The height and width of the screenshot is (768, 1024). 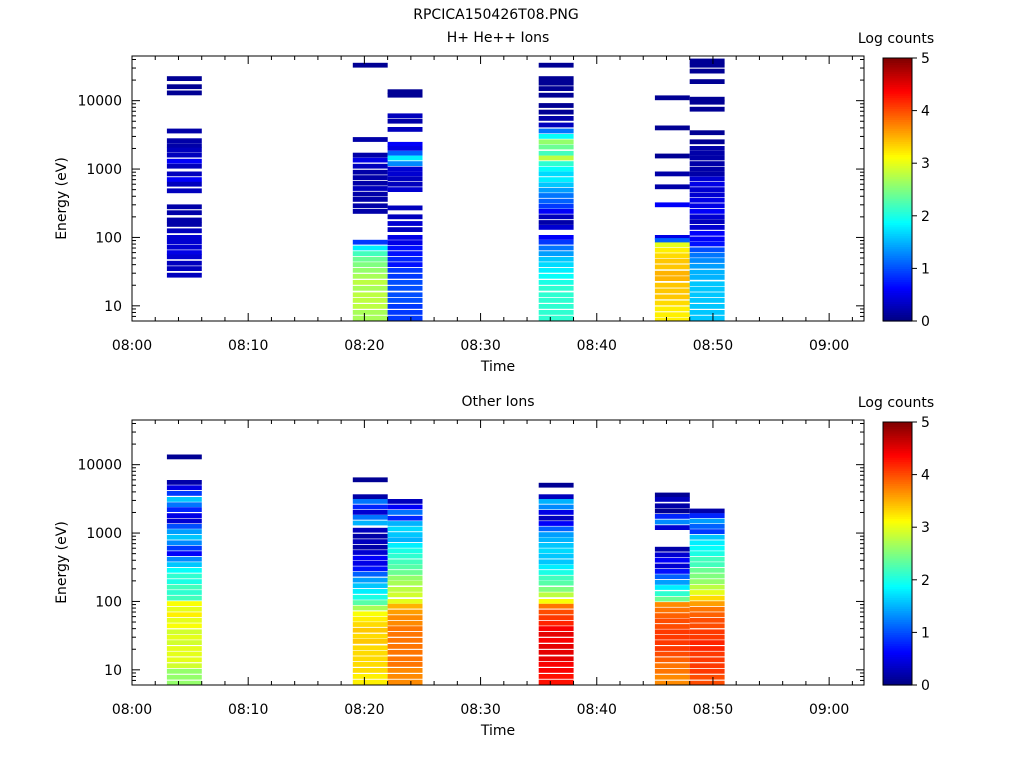 What do you see at coordinates (108, 238) in the screenshot?
I see `y-tick-label: 100` at bounding box center [108, 238].